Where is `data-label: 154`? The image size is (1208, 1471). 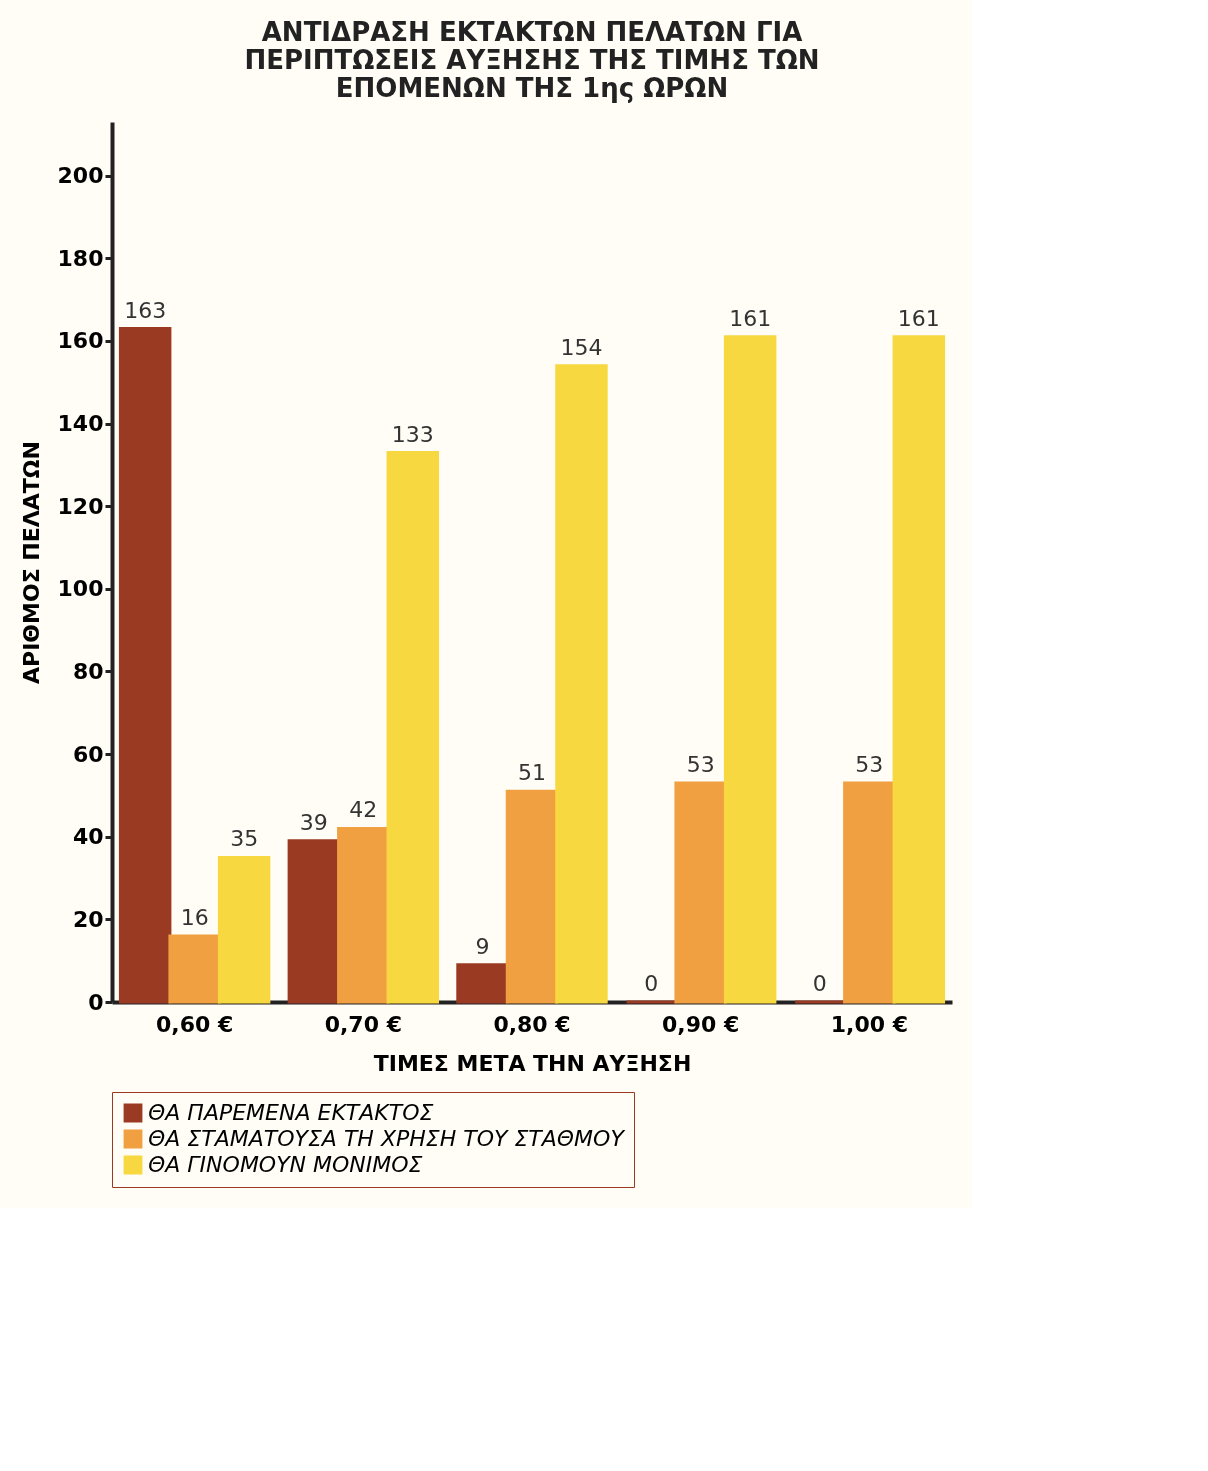
data-label: 154 is located at coordinates (581, 347).